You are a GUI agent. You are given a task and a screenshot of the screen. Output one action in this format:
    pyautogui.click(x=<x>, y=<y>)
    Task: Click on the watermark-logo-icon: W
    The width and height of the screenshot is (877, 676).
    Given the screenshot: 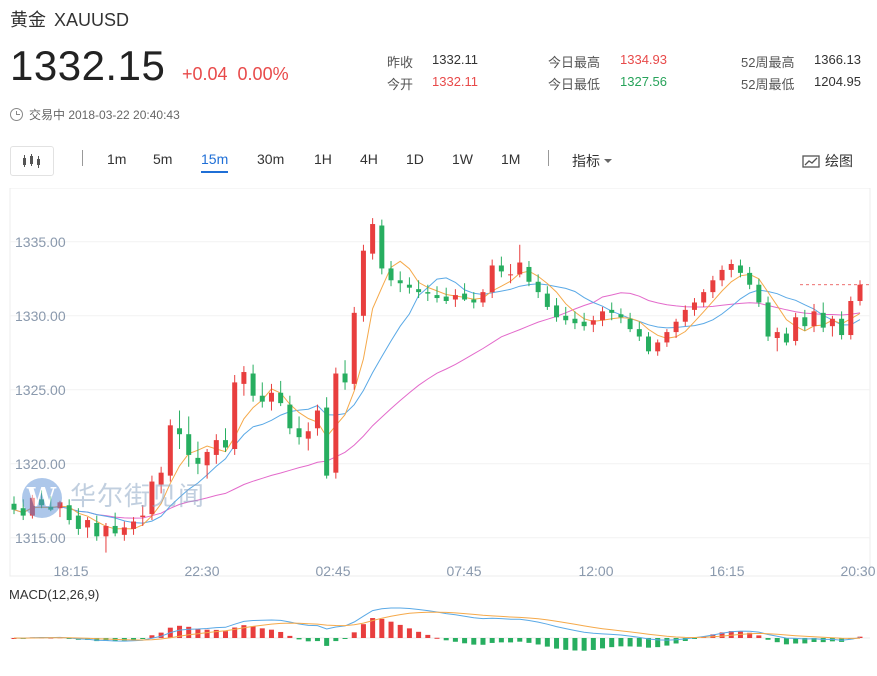 What is the action you would take?
    pyautogui.click(x=42, y=498)
    